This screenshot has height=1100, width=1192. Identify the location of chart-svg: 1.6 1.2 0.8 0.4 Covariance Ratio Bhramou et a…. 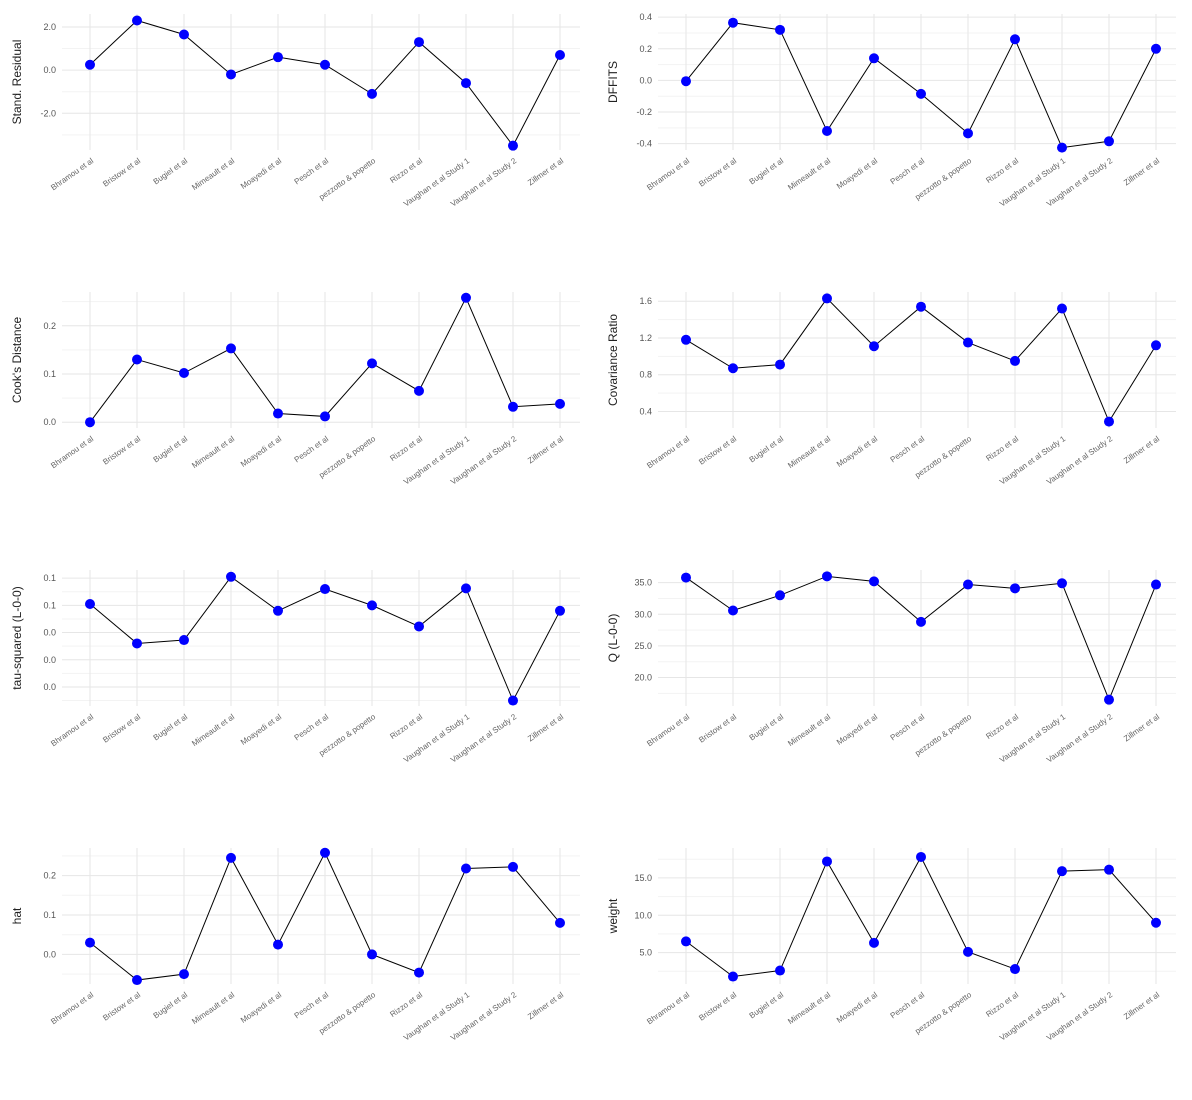
(891, 389).